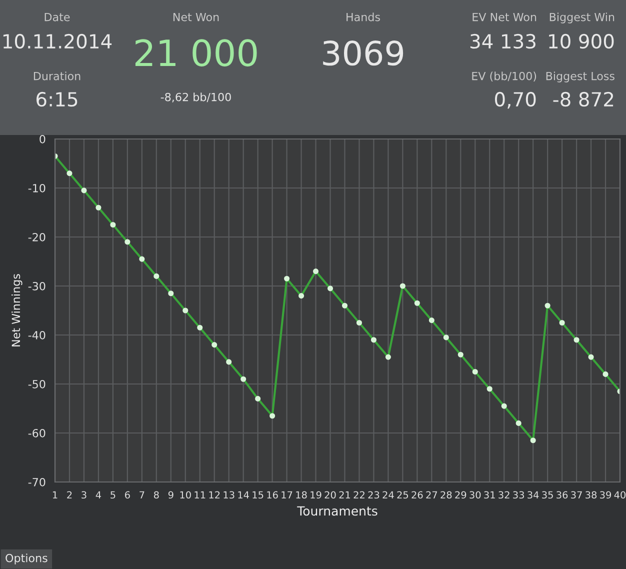 This screenshot has height=569, width=626. Describe the element at coordinates (37, 237) in the screenshot. I see `y-tick-label: -20` at that location.